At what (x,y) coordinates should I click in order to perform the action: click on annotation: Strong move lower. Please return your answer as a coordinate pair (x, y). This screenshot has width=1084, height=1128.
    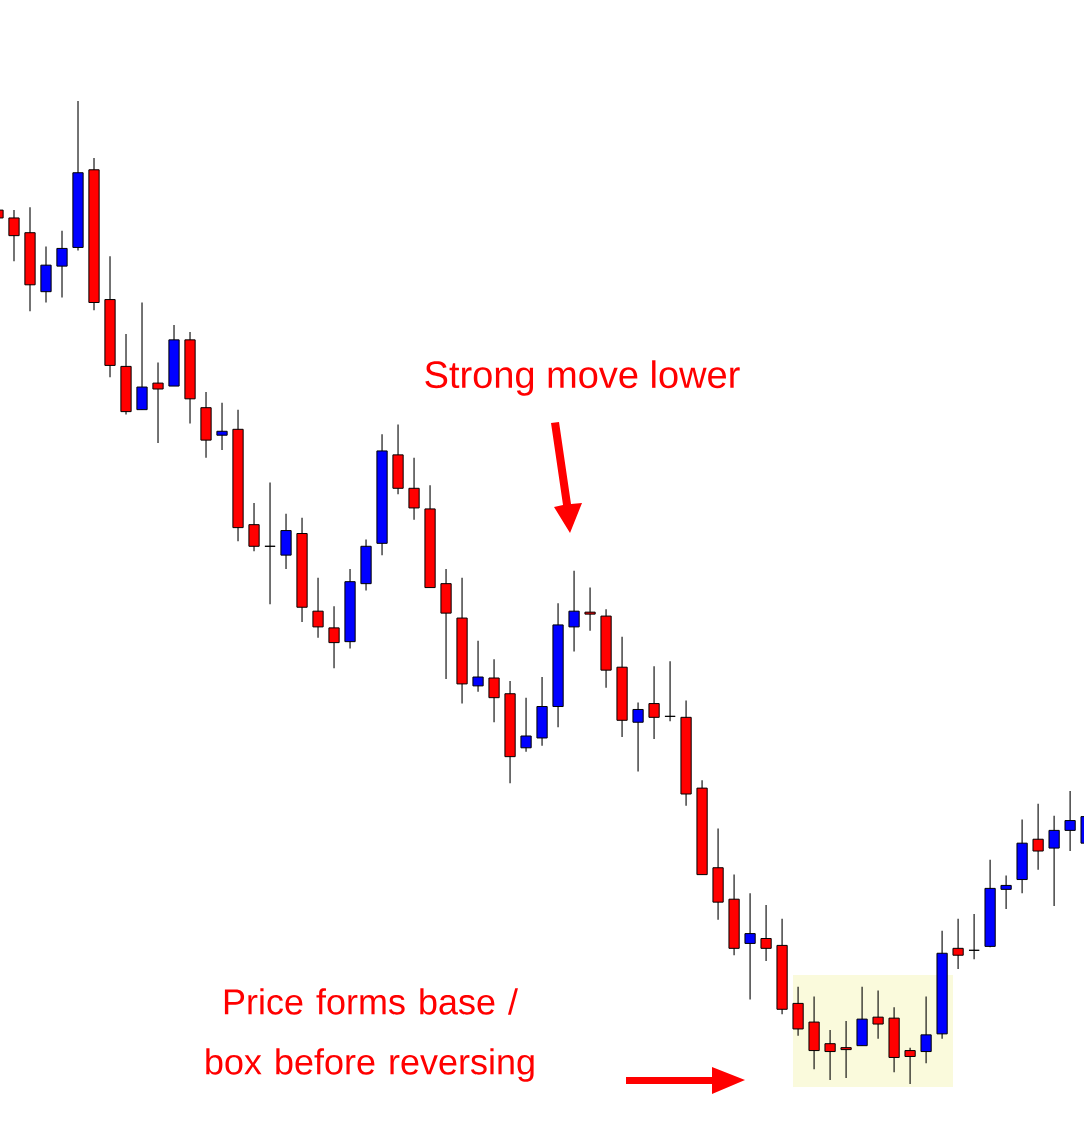
    Looking at the image, I should click on (582, 378).